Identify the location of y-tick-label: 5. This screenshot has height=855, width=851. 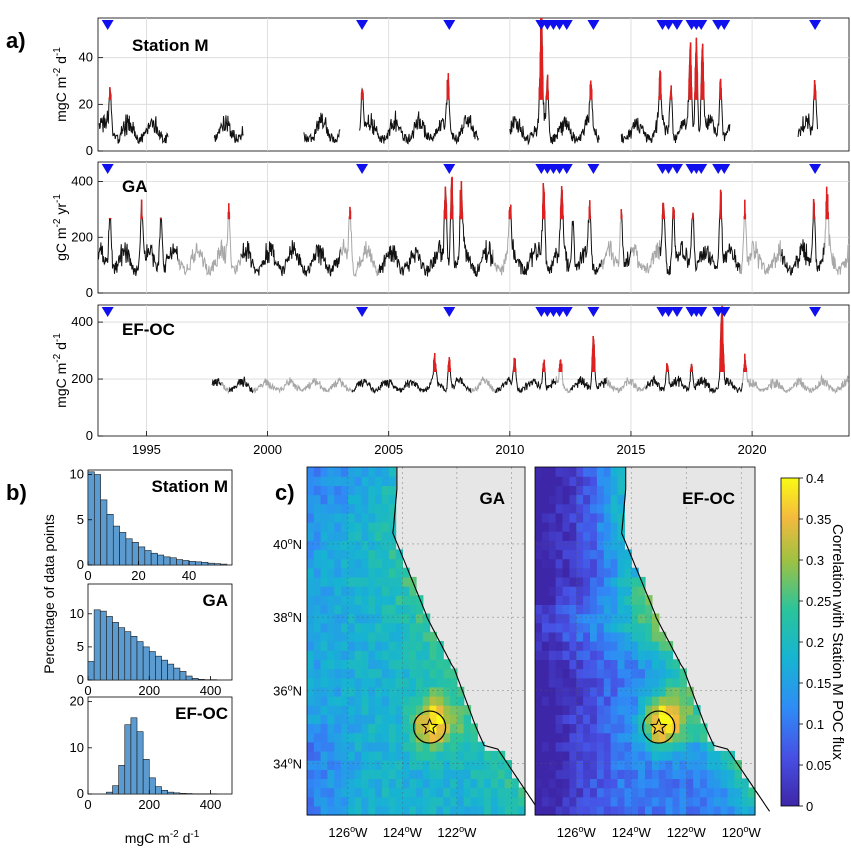
(80, 646).